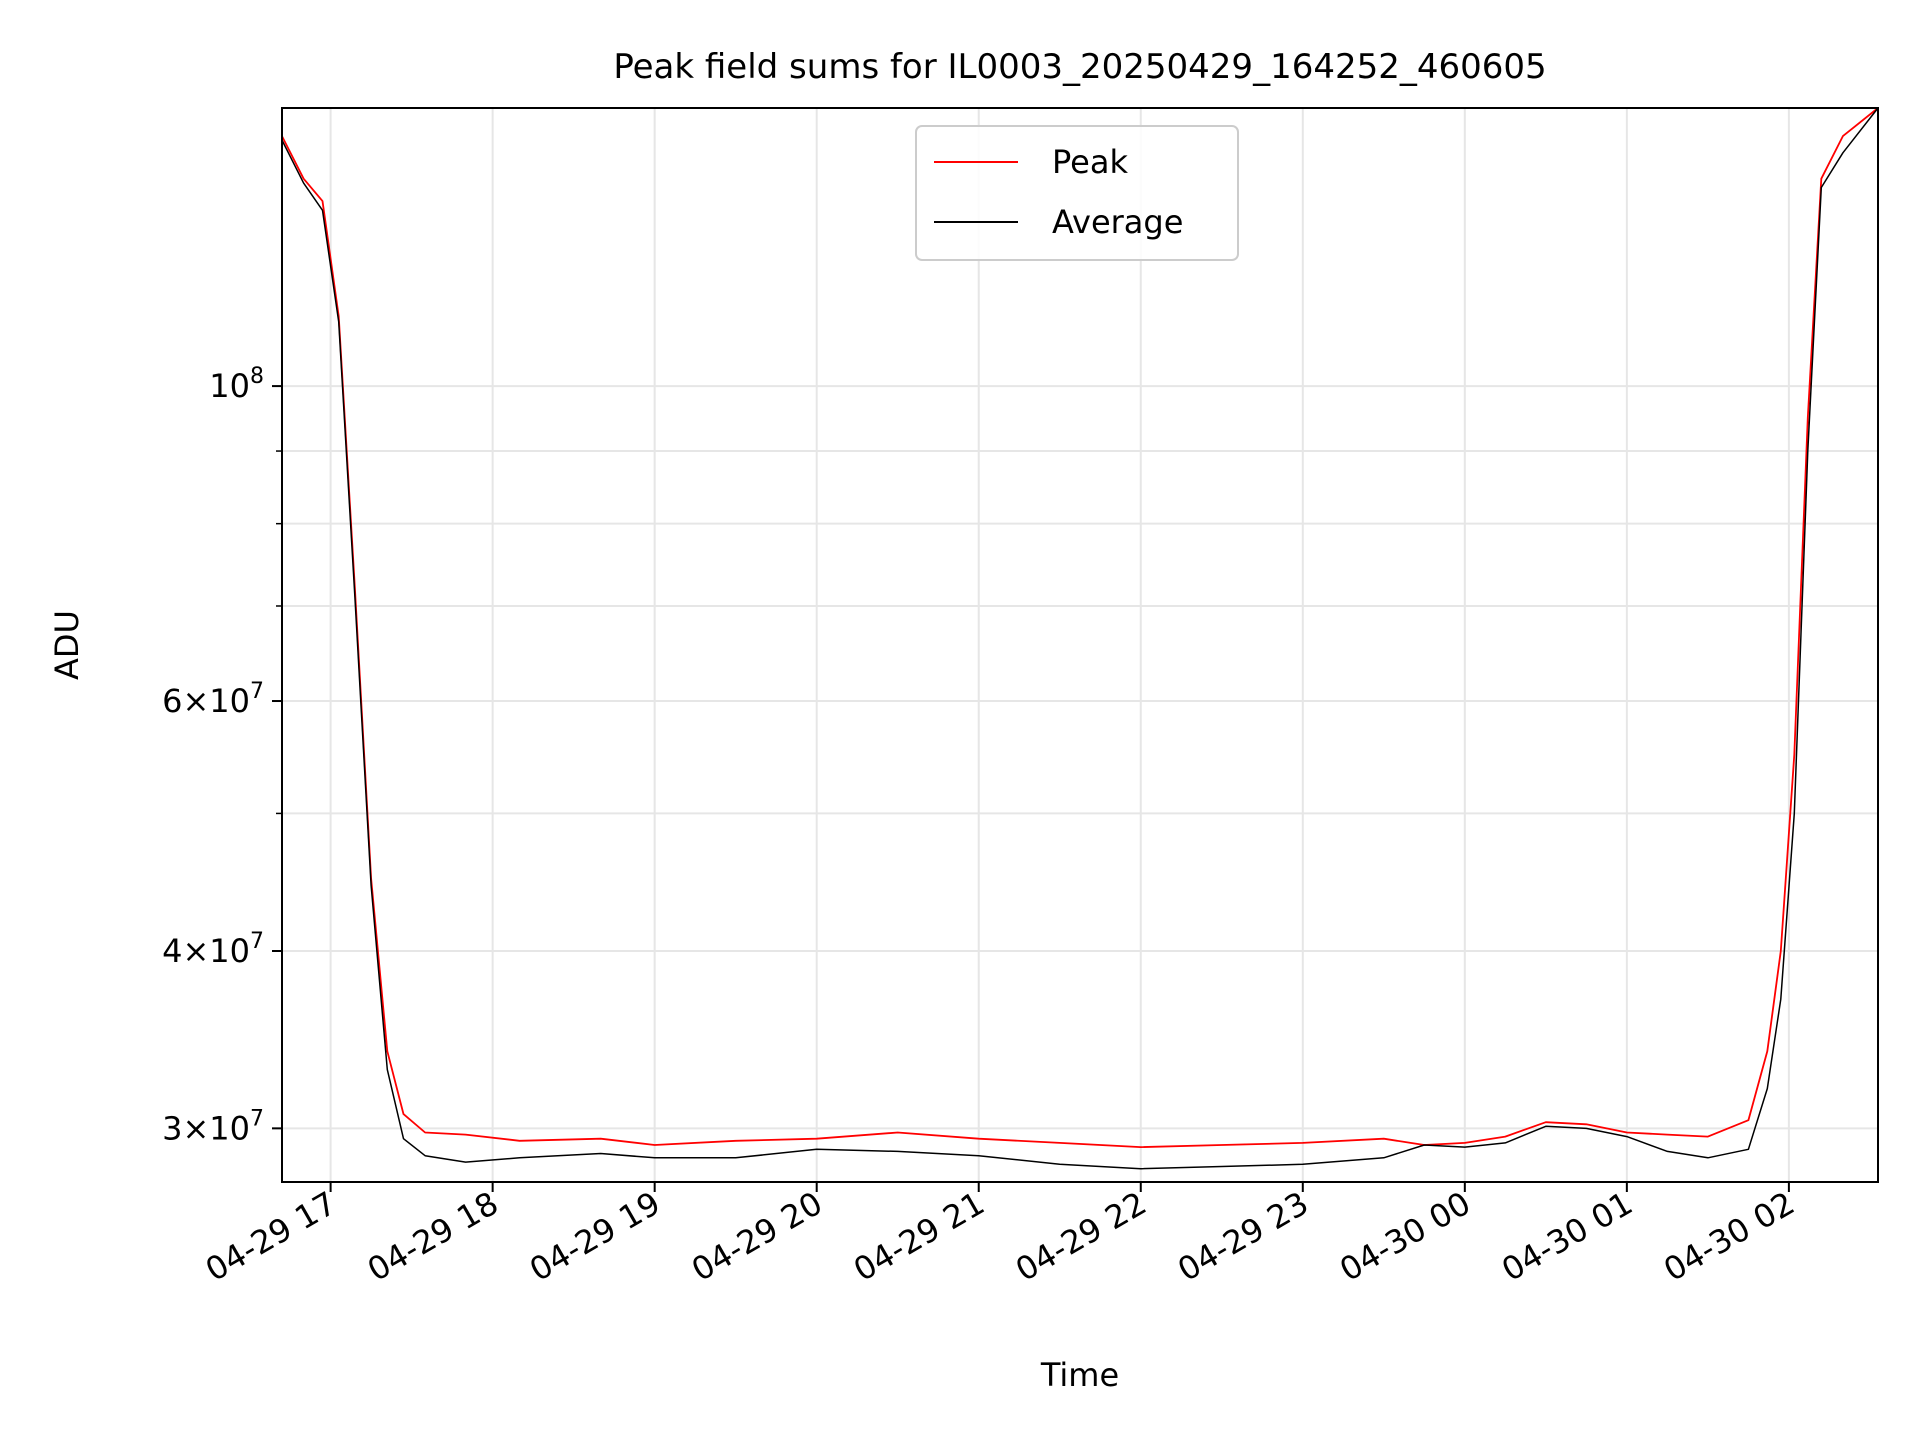 This screenshot has height=1444, width=1920. I want to click on legend: Peak Average, so click(1077, 193).